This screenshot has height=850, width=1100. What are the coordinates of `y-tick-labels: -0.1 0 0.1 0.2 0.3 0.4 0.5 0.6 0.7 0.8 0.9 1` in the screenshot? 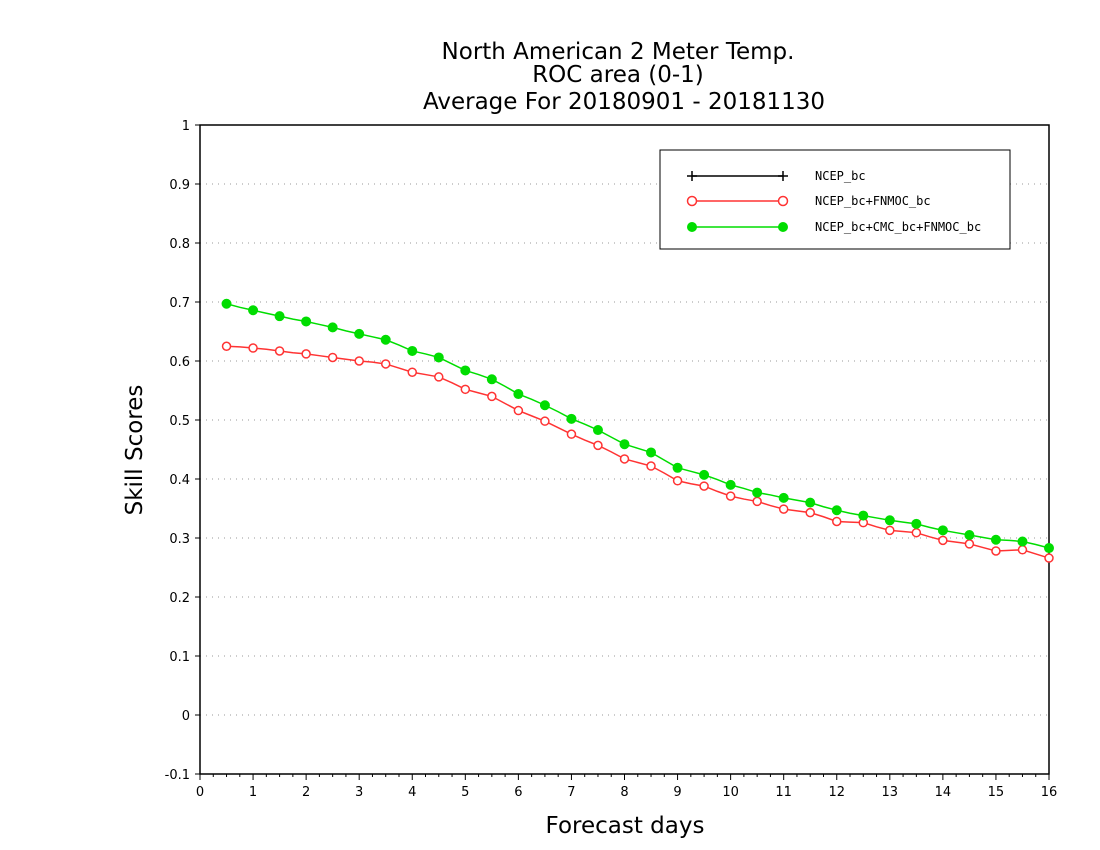 It's located at (177, 451).